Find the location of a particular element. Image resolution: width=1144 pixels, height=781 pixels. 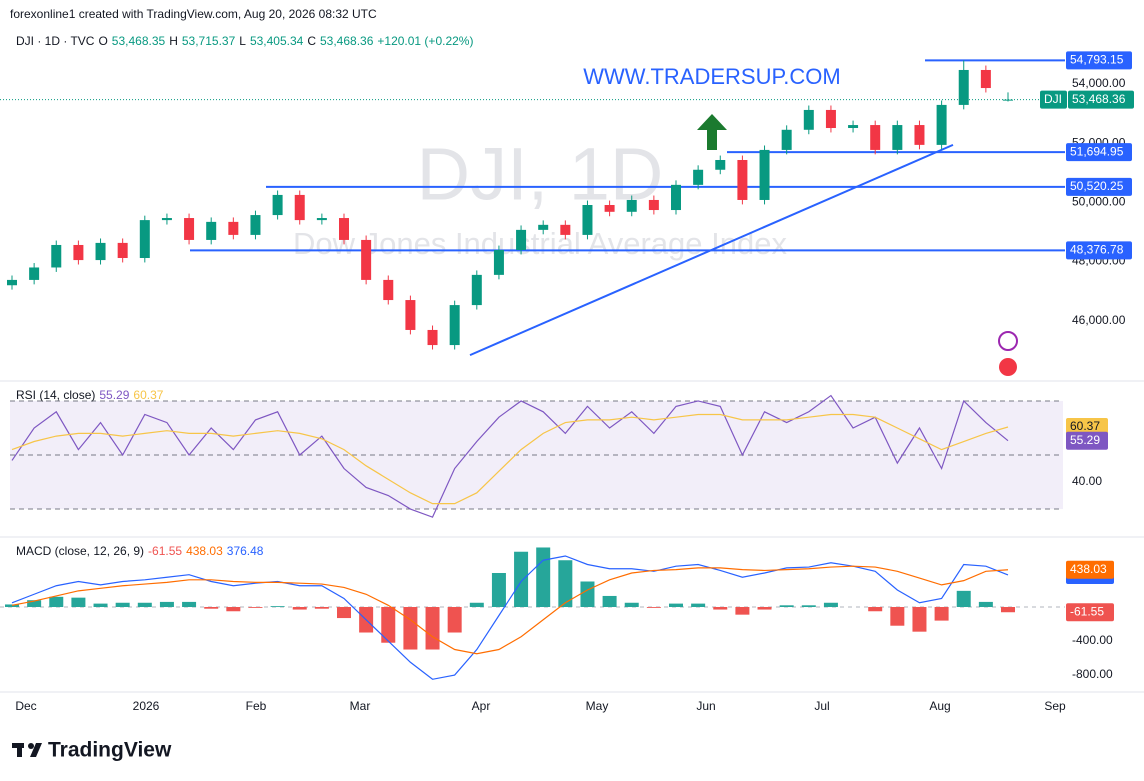

brand: TradingView is located at coordinates (110, 750).